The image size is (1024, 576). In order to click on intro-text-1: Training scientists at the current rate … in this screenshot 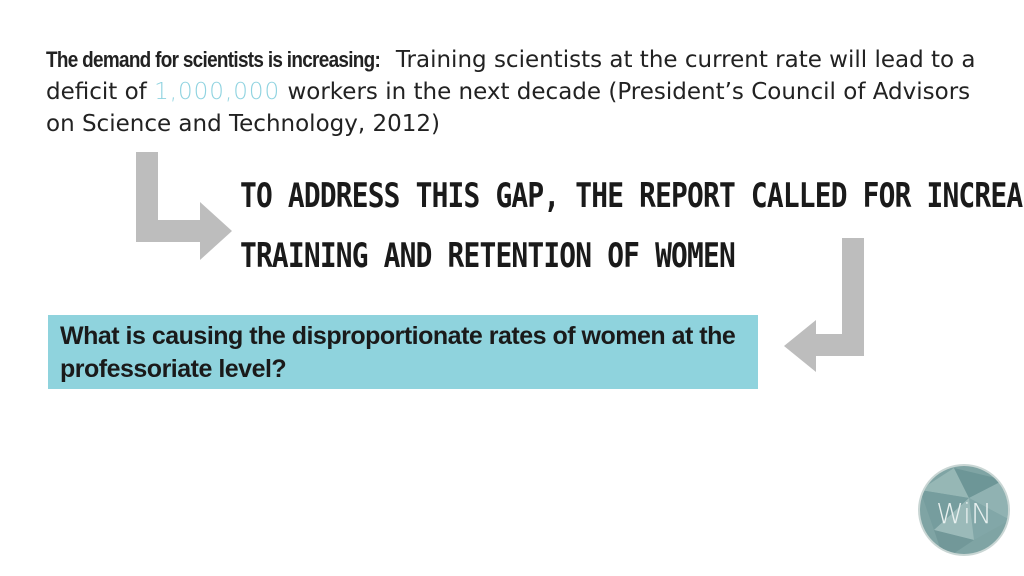, I will do `click(511, 76)`.